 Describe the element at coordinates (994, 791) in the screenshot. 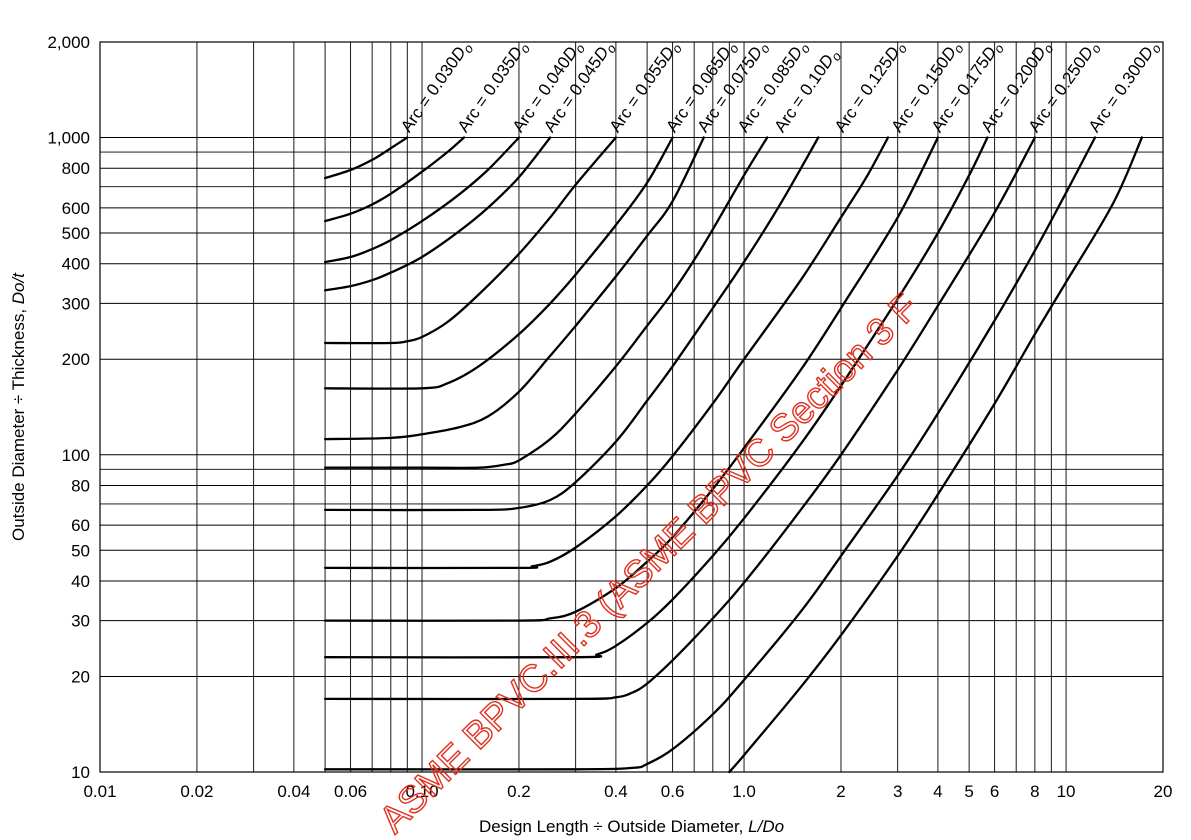

I see `x-tick-label: 6` at that location.